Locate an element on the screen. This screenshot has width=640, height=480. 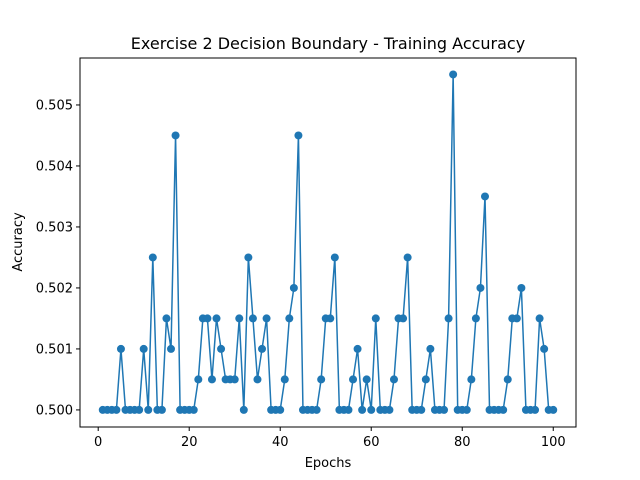
x-tick-label: 0 is located at coordinates (98, 442).